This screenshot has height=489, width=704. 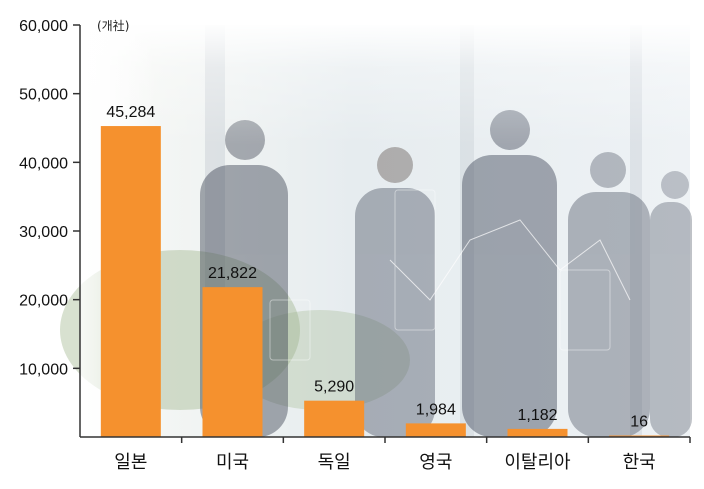 What do you see at coordinates (639, 422) in the screenshot?
I see `value-label: 16` at bounding box center [639, 422].